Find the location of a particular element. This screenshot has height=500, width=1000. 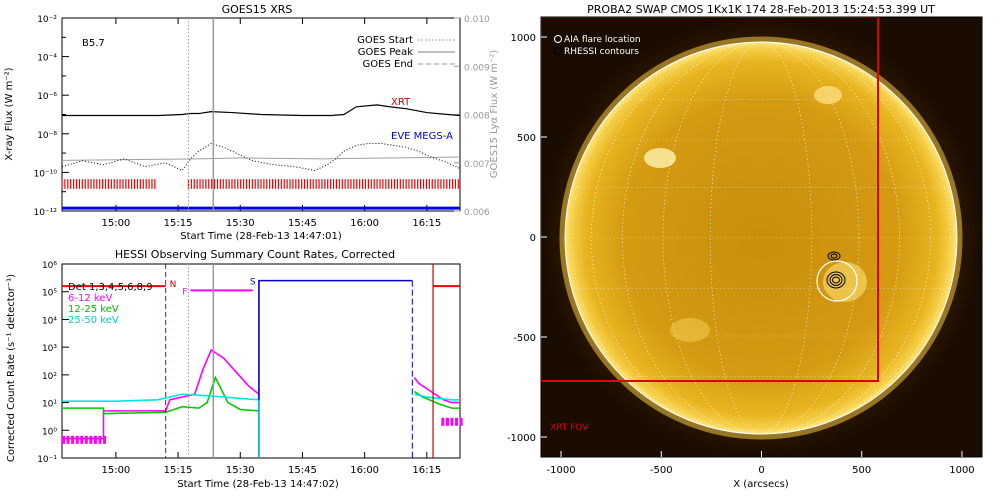

goes-x-axis-label: Start Time (28-Feb-13 14:47:01) is located at coordinates (261, 236).